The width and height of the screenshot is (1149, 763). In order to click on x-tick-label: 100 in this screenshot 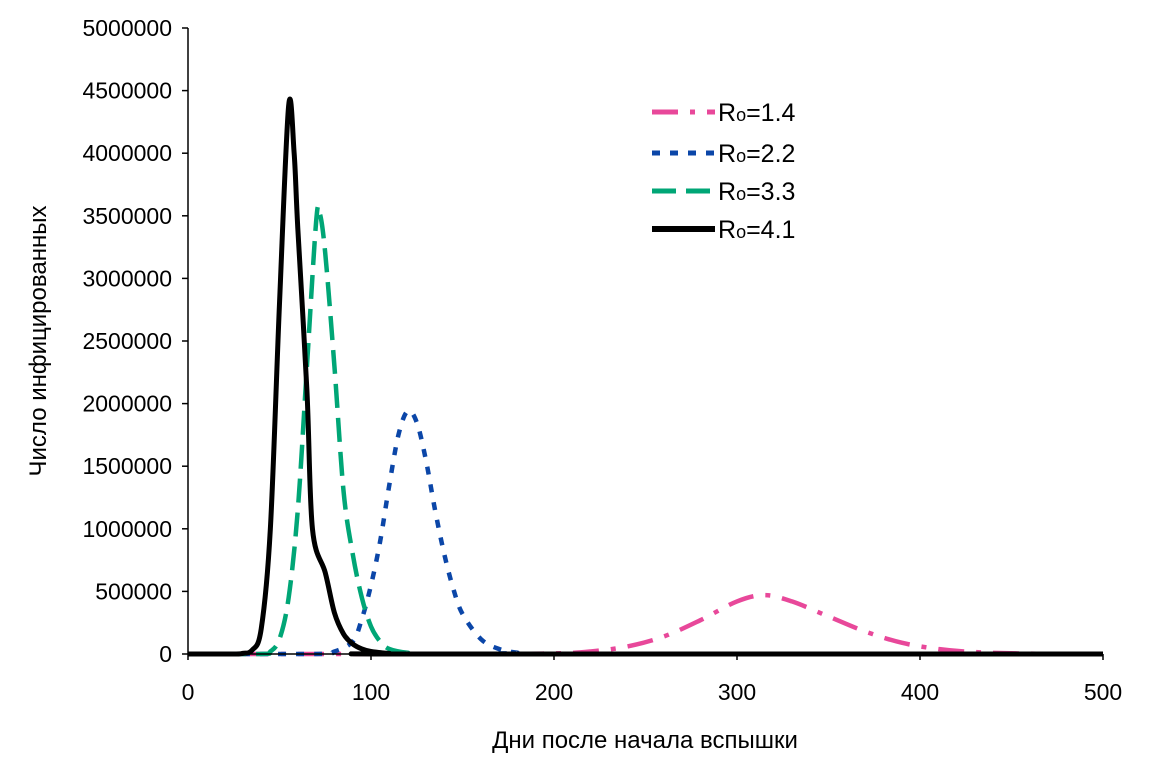, I will do `click(371, 692)`.